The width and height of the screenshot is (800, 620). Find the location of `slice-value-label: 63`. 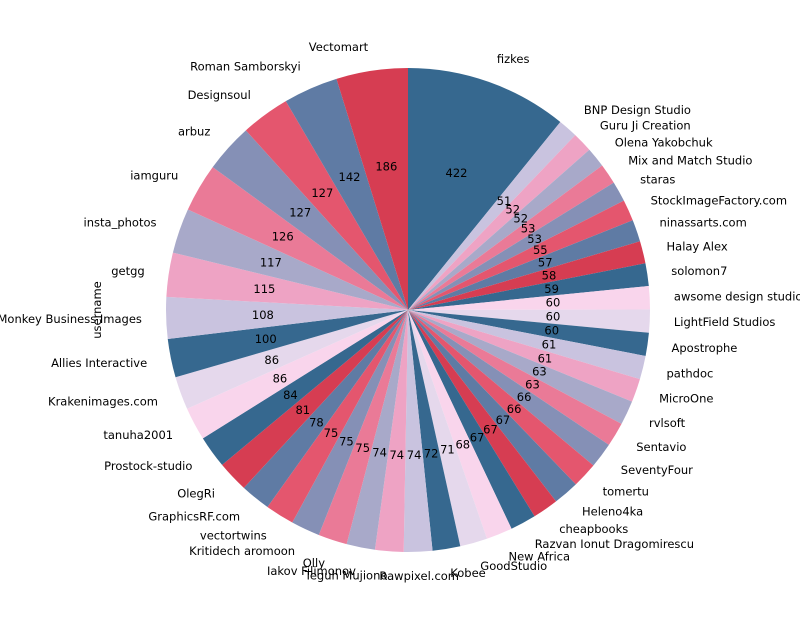

slice-value-label: 63 is located at coordinates (539, 372).